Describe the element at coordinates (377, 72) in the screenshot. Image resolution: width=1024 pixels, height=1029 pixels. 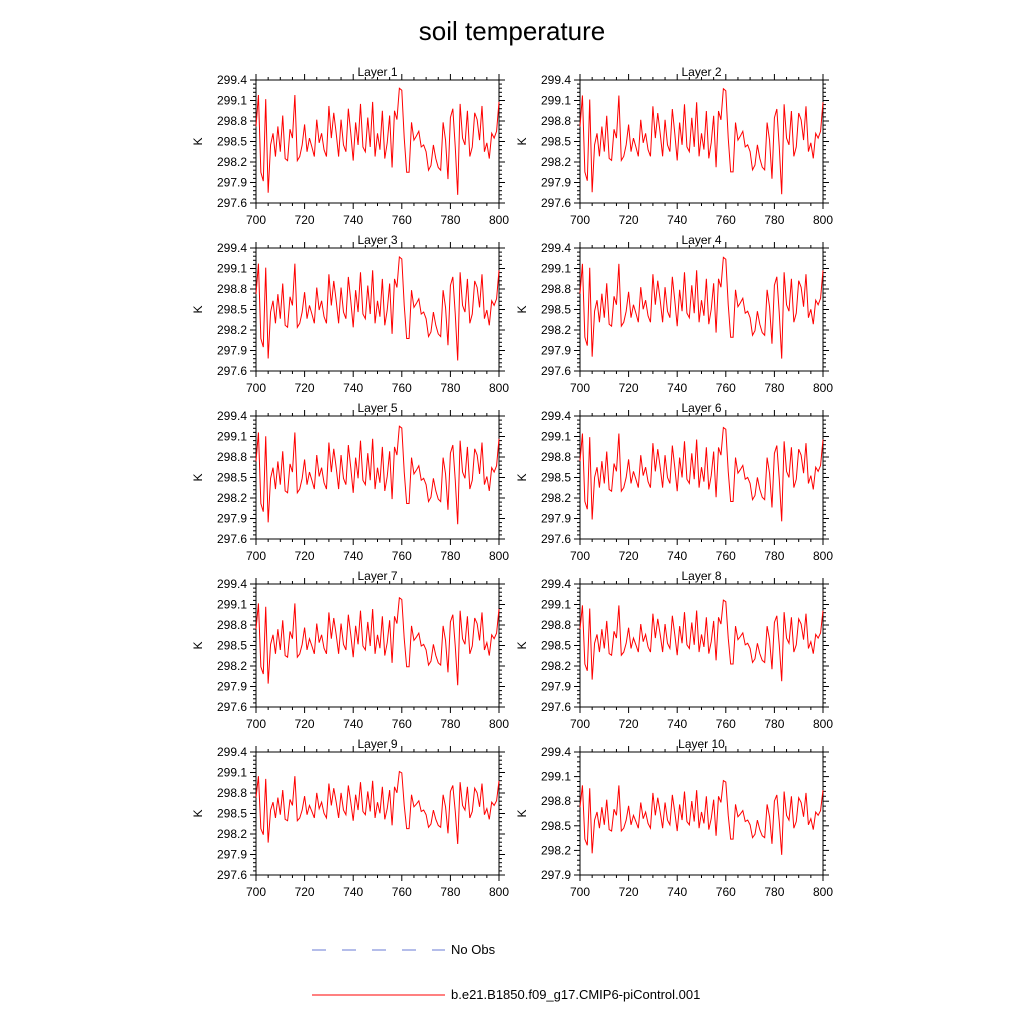
I see `panel-title: Layer 1` at that location.